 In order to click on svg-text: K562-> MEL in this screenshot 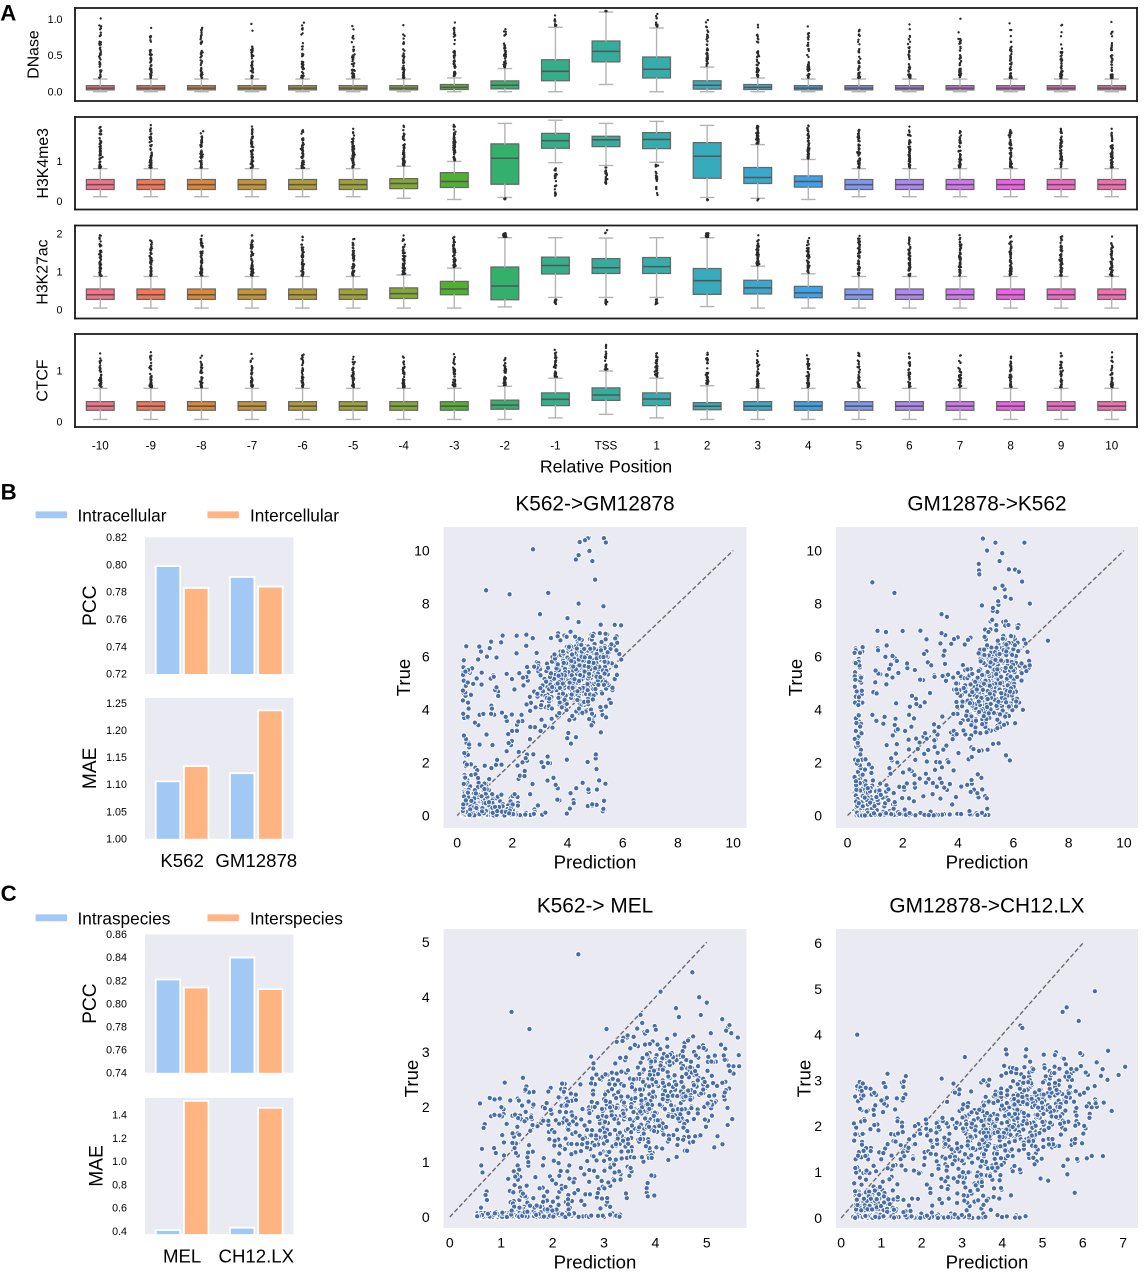, I will do `click(595, 905)`.